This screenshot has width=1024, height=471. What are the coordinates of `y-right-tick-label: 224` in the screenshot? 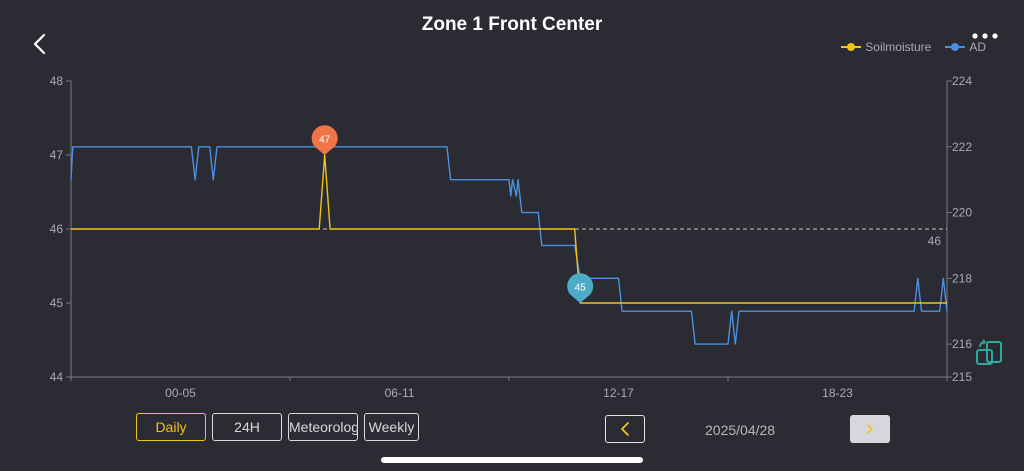 It's located at (962, 81).